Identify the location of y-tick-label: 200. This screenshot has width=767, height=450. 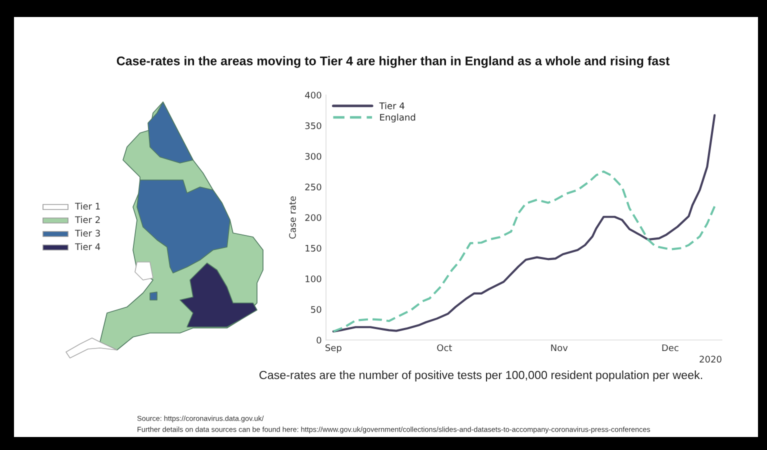
(313, 218).